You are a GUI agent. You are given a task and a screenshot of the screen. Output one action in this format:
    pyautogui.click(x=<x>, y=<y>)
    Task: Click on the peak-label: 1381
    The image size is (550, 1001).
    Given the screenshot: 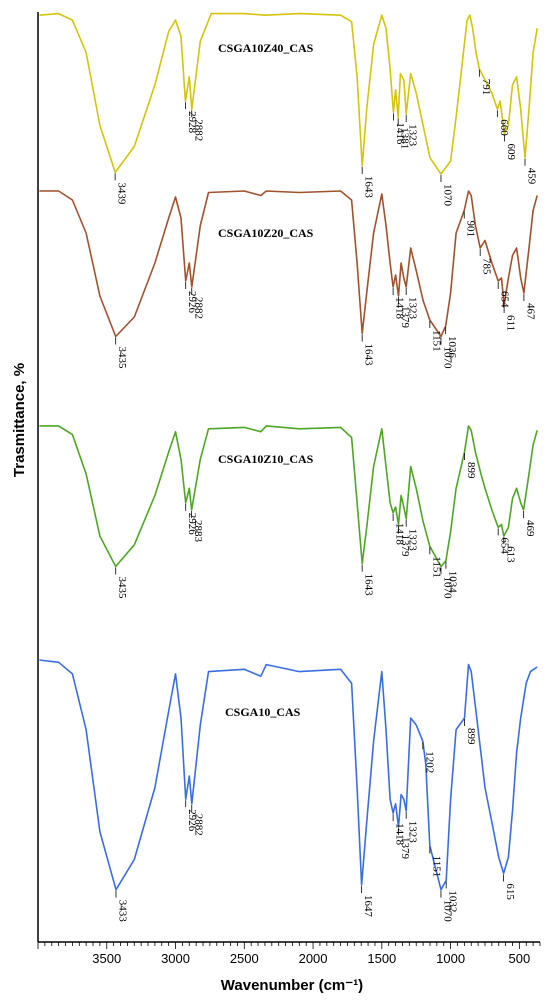 What is the action you would take?
    pyautogui.click(x=405, y=138)
    